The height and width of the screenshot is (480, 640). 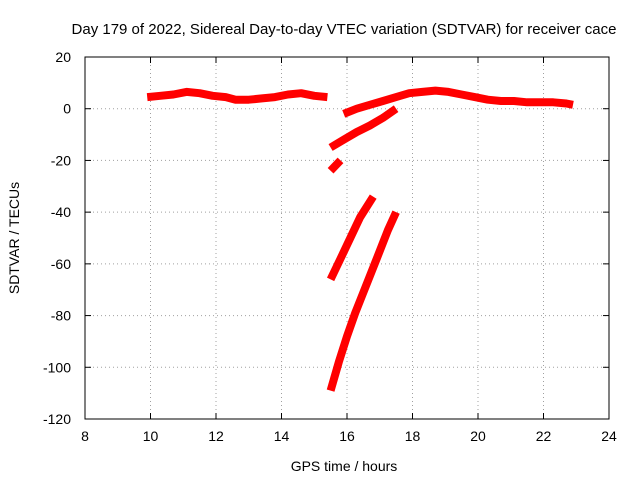 I want to click on x-tick-label: 12, so click(x=216, y=436).